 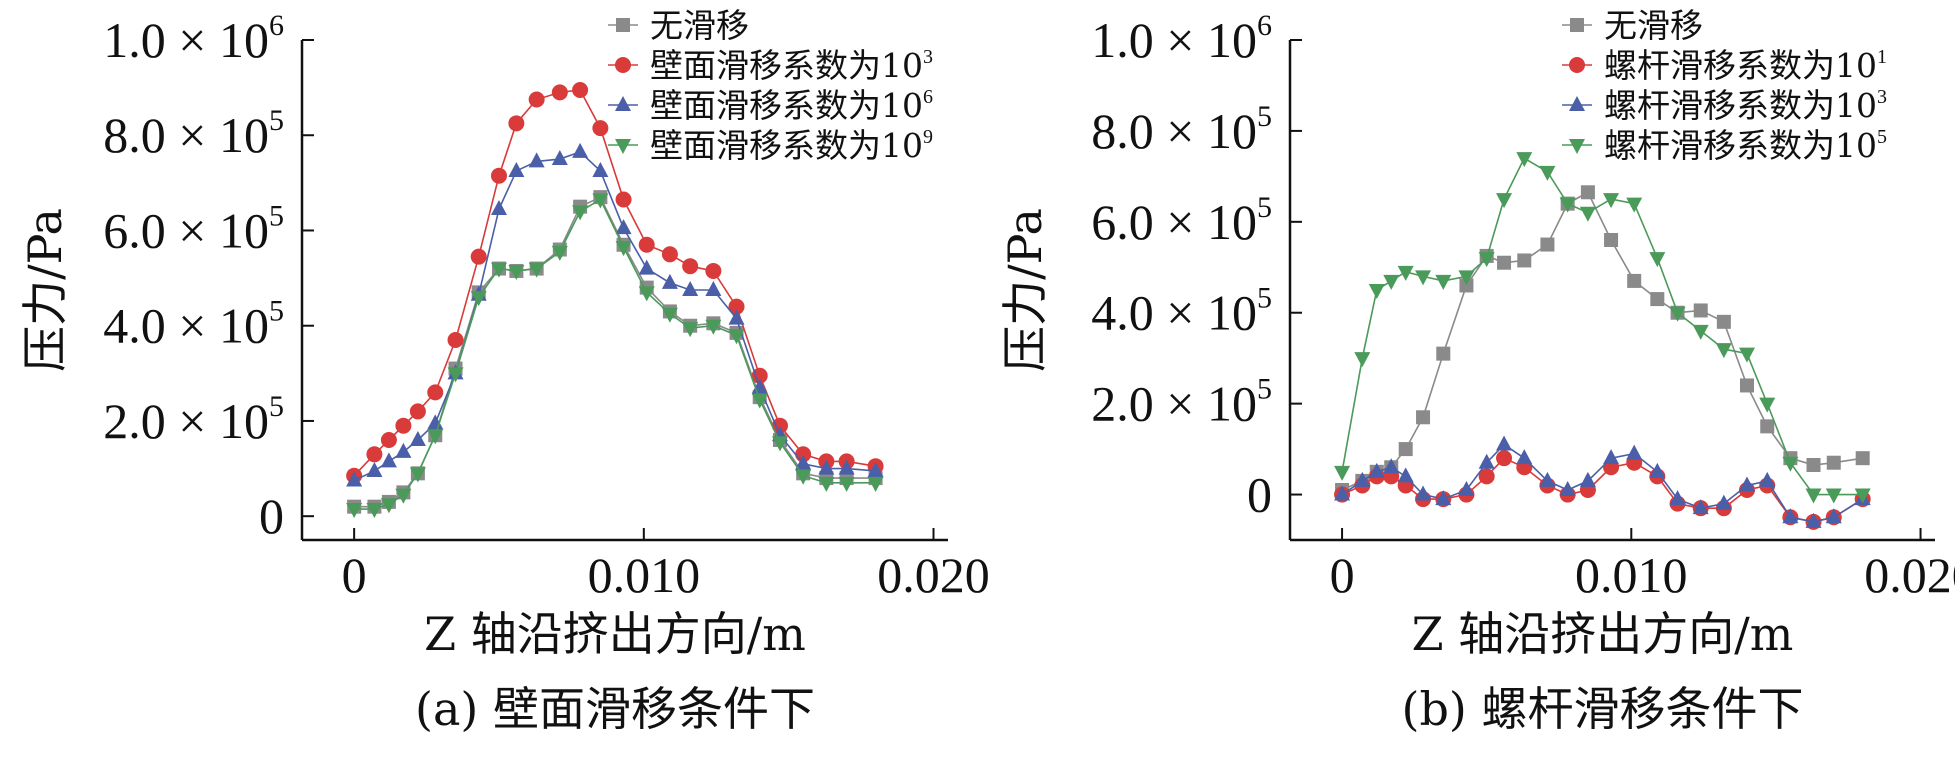 I want to click on legend-entry: 螺杆滑移系数为101, so click(x=1724, y=65).